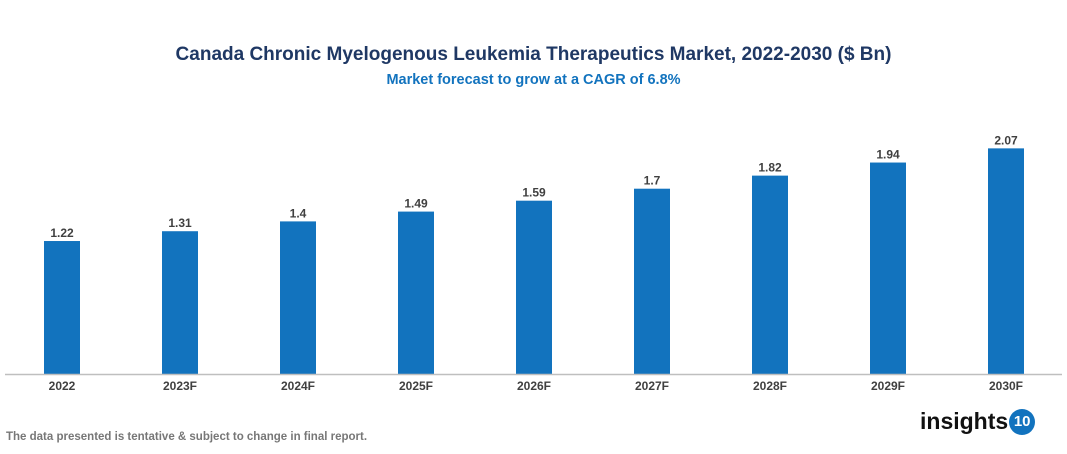  What do you see at coordinates (652, 181) in the screenshot?
I see `data-label: 1.7` at bounding box center [652, 181].